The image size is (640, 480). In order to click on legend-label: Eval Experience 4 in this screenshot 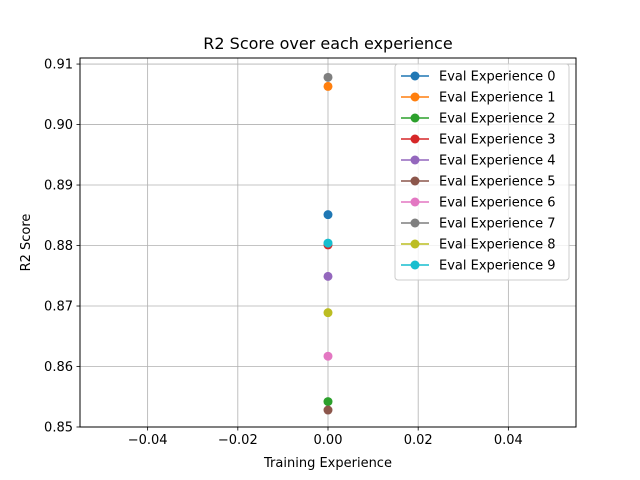, I will do `click(497, 161)`.